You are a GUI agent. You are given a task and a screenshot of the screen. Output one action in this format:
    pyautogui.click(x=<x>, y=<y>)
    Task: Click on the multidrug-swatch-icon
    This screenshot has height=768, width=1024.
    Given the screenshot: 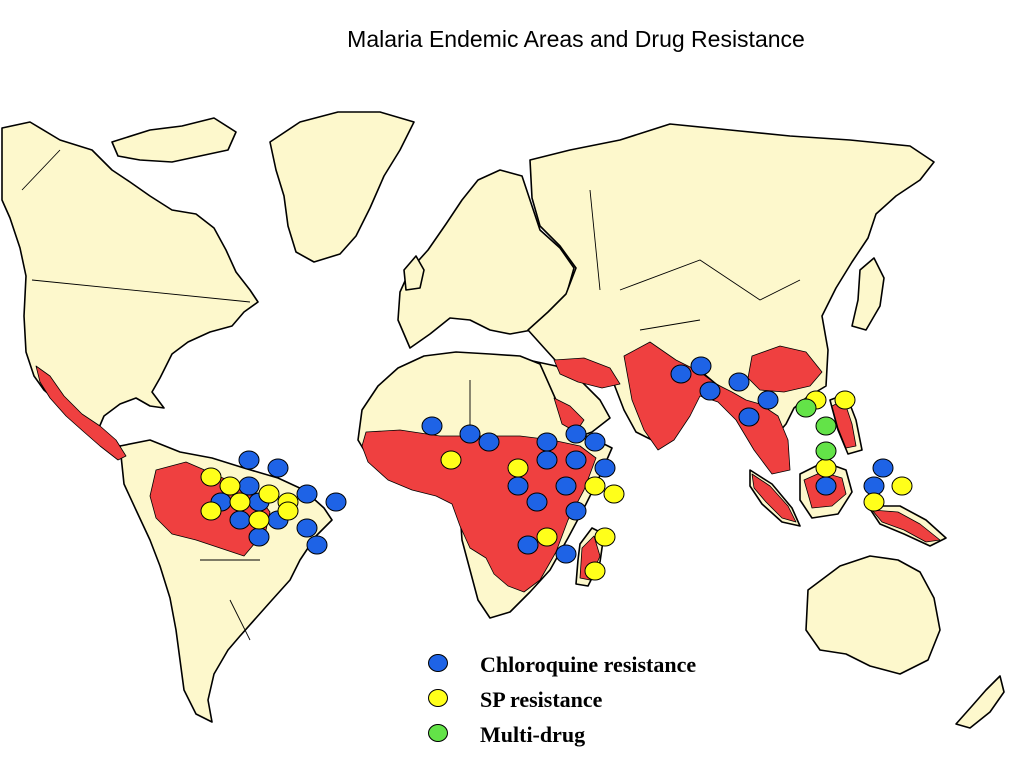 What is the action you would take?
    pyautogui.click(x=438, y=733)
    